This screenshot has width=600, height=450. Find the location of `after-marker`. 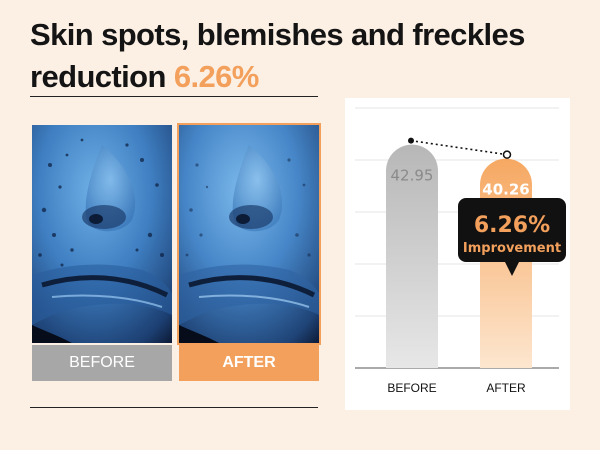

after-marker is located at coordinates (507, 154).